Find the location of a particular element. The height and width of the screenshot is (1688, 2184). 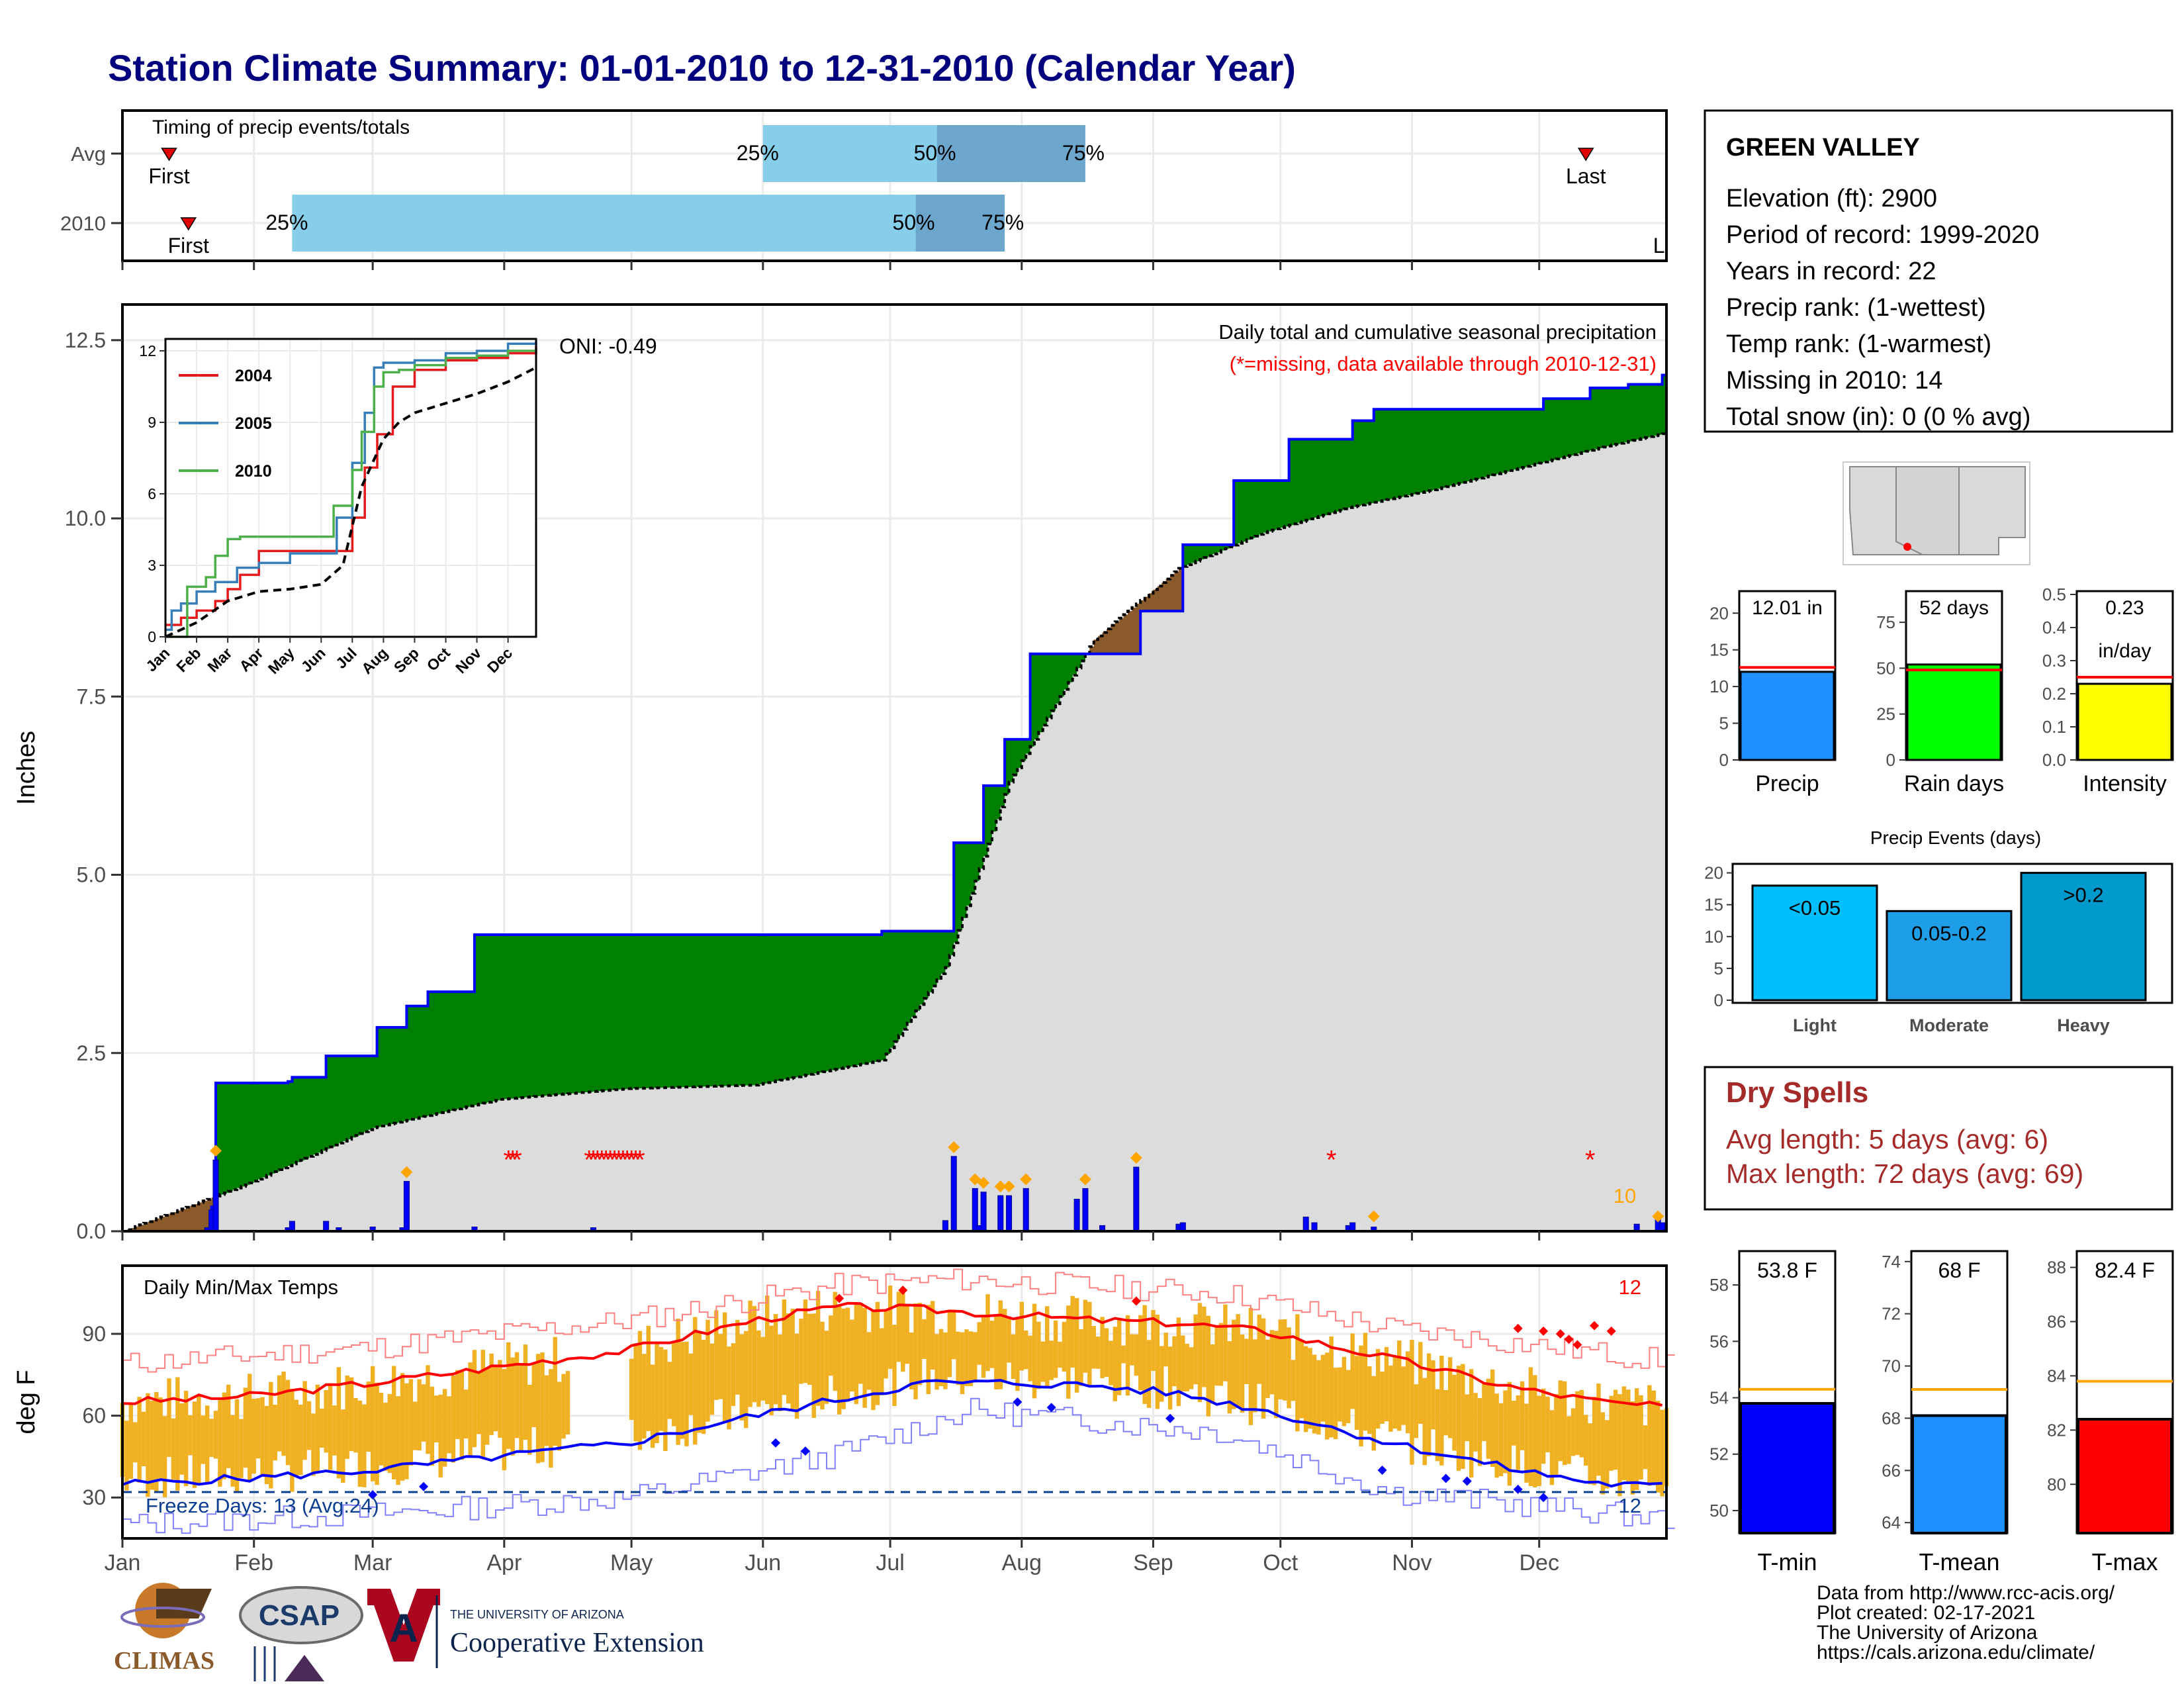

bar-category-label: Intensity is located at coordinates (2125, 783).